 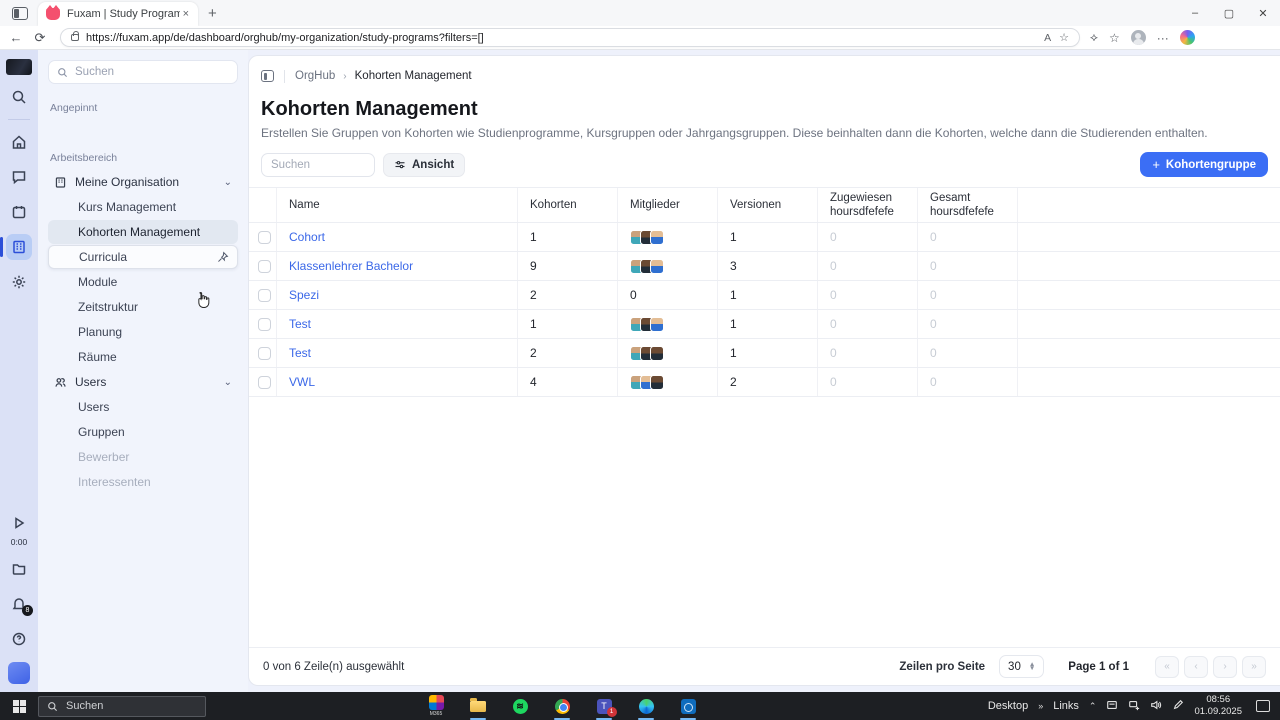 What do you see at coordinates (968, 205) in the screenshot?
I see `column-header-gesamt: Gesamt hoursdfefefe` at bounding box center [968, 205].